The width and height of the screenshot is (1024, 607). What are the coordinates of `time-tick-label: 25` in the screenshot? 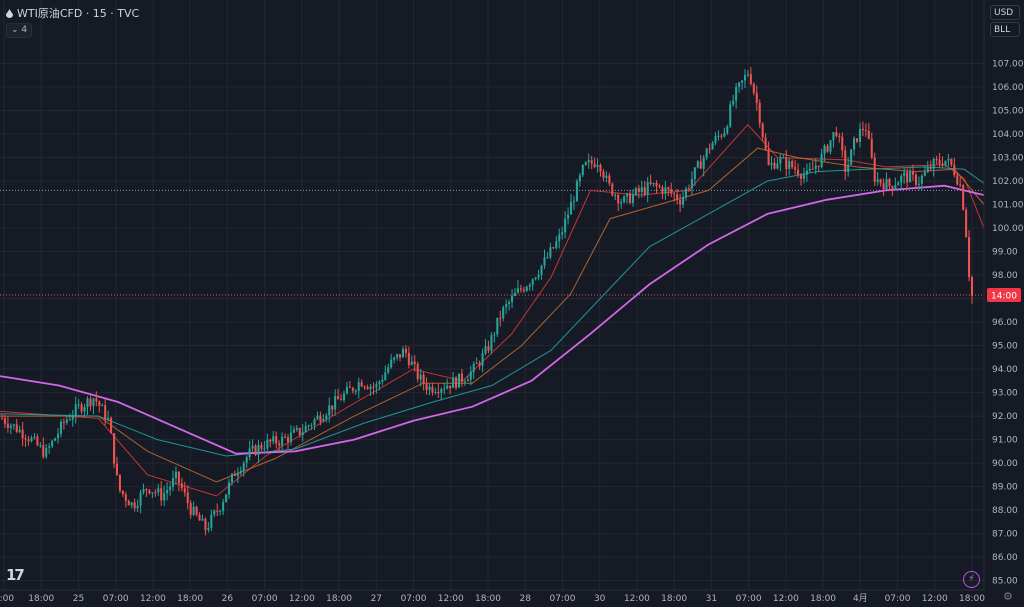 It's located at (78, 599).